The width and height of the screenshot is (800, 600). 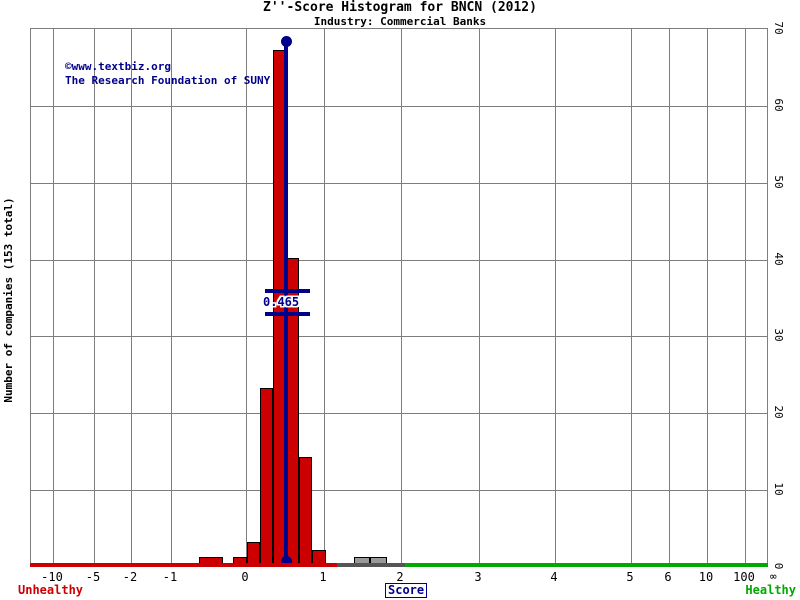 I want to click on x-tick-label: 5, so click(x=630, y=577).